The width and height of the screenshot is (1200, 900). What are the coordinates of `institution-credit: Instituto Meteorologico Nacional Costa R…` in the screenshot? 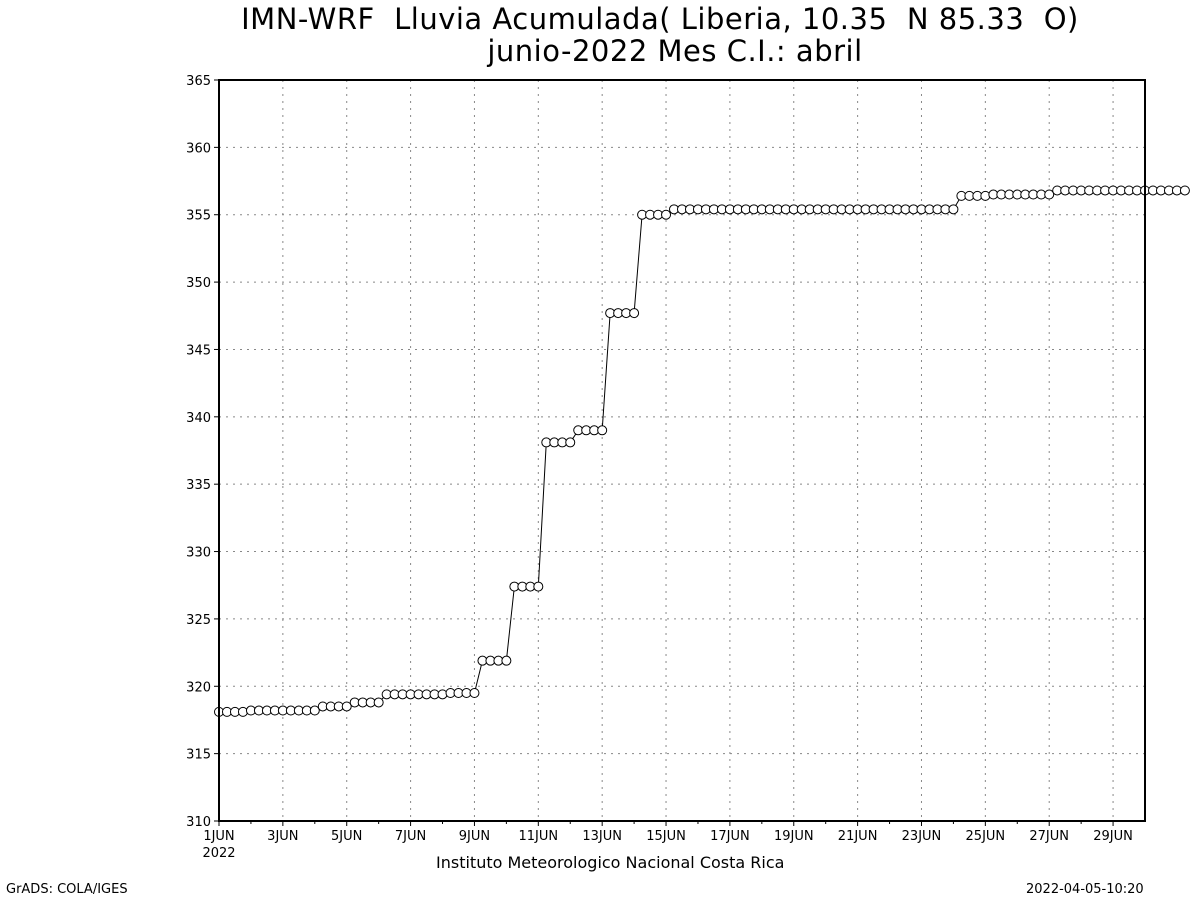 It's located at (610, 862).